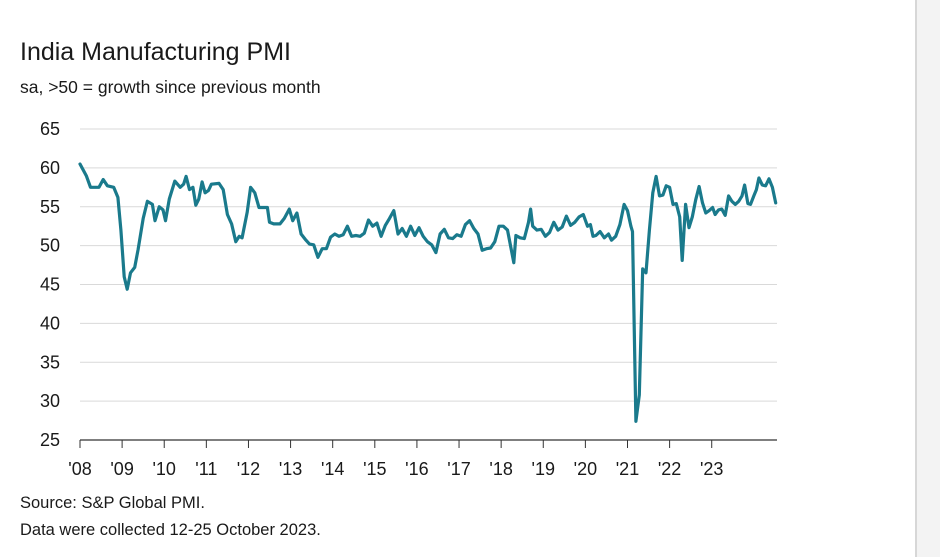  Describe the element at coordinates (163, 469) in the screenshot. I see `x-tick-label: '10` at that location.